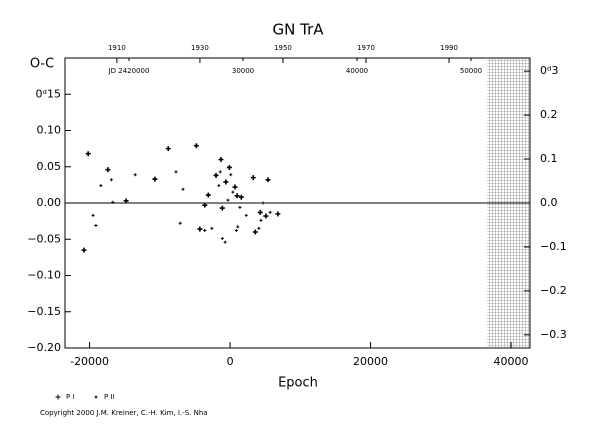 This screenshot has width=590, height=425. Describe the element at coordinates (49, 166) in the screenshot. I see `y-tick-label: 0.05` at that location.